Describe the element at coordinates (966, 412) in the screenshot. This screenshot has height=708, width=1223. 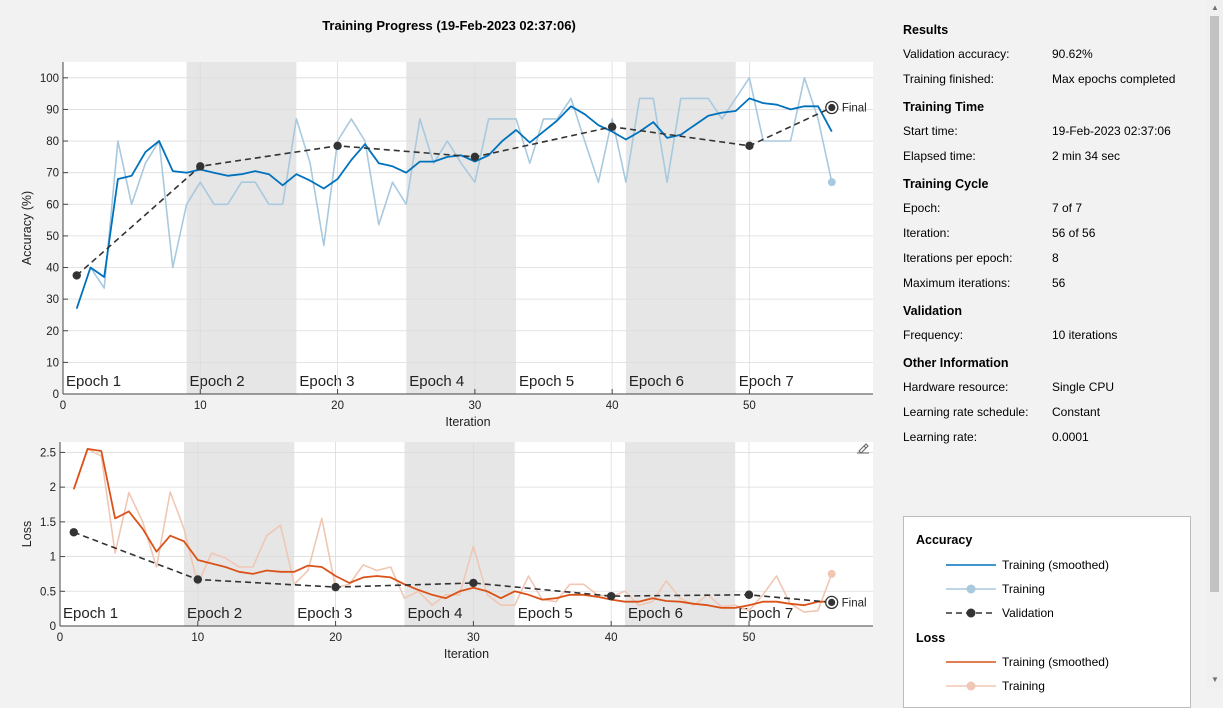
I see `learning-rate-schedule-label: Learning rate schedule:` at that location.